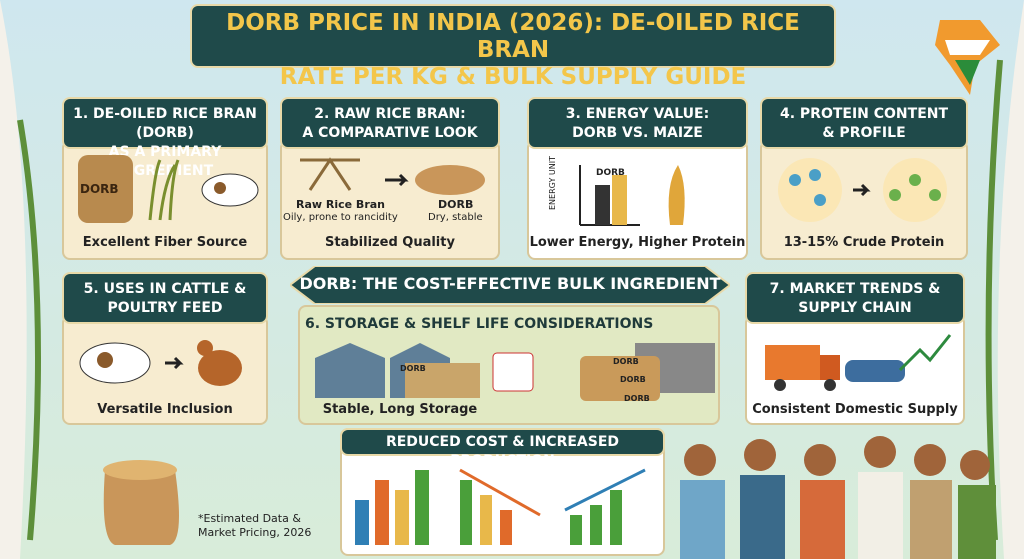 This screenshot has width=1024, height=559. I want to click on caption: 13-15% Crude Protein, so click(864, 242).